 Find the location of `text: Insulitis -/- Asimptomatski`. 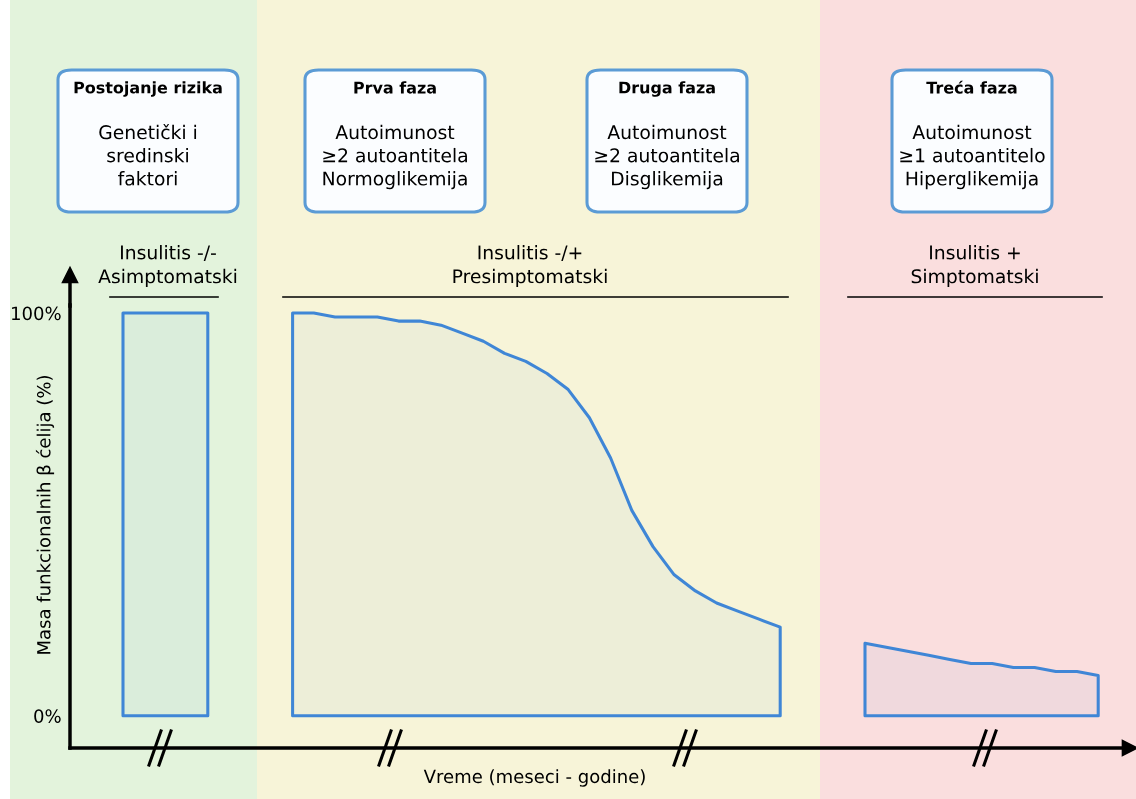

text: Insulitis -/- Asimptomatski is located at coordinates (167, 266).